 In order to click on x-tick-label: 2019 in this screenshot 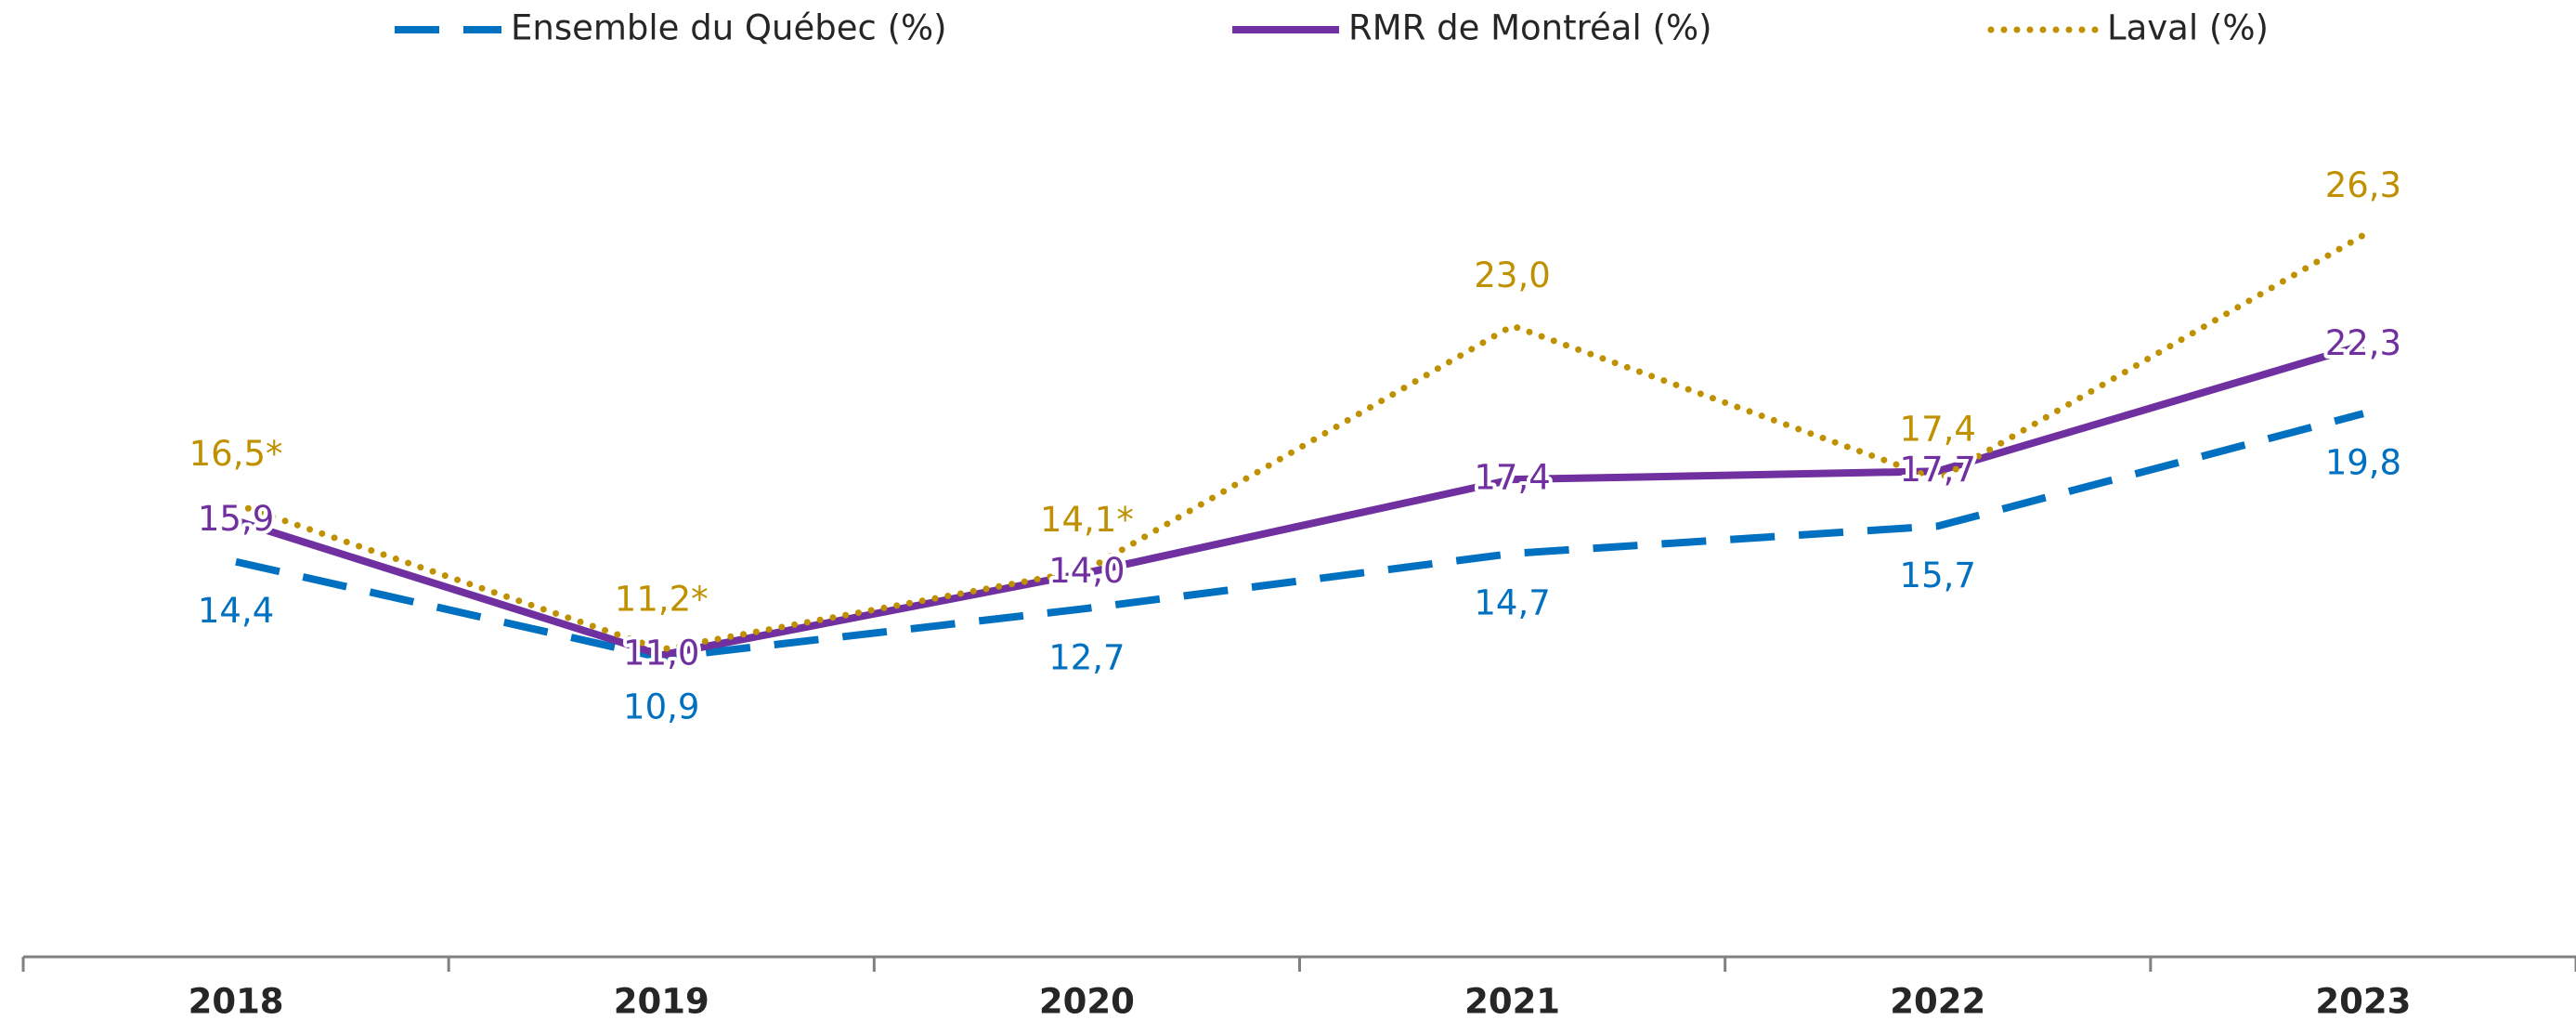, I will do `click(661, 1001)`.